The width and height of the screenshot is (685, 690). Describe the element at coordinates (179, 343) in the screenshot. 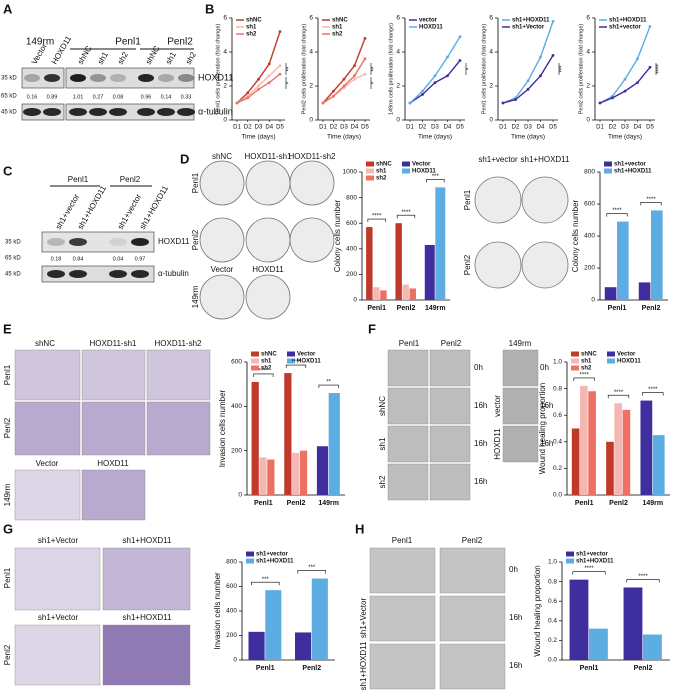

I see `image-label: HOXD11-sh2` at that location.